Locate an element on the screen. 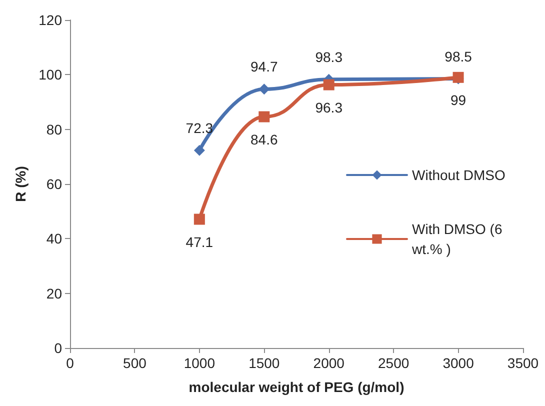 The height and width of the screenshot is (406, 545). x-tick-label: 1500 is located at coordinates (264, 363).